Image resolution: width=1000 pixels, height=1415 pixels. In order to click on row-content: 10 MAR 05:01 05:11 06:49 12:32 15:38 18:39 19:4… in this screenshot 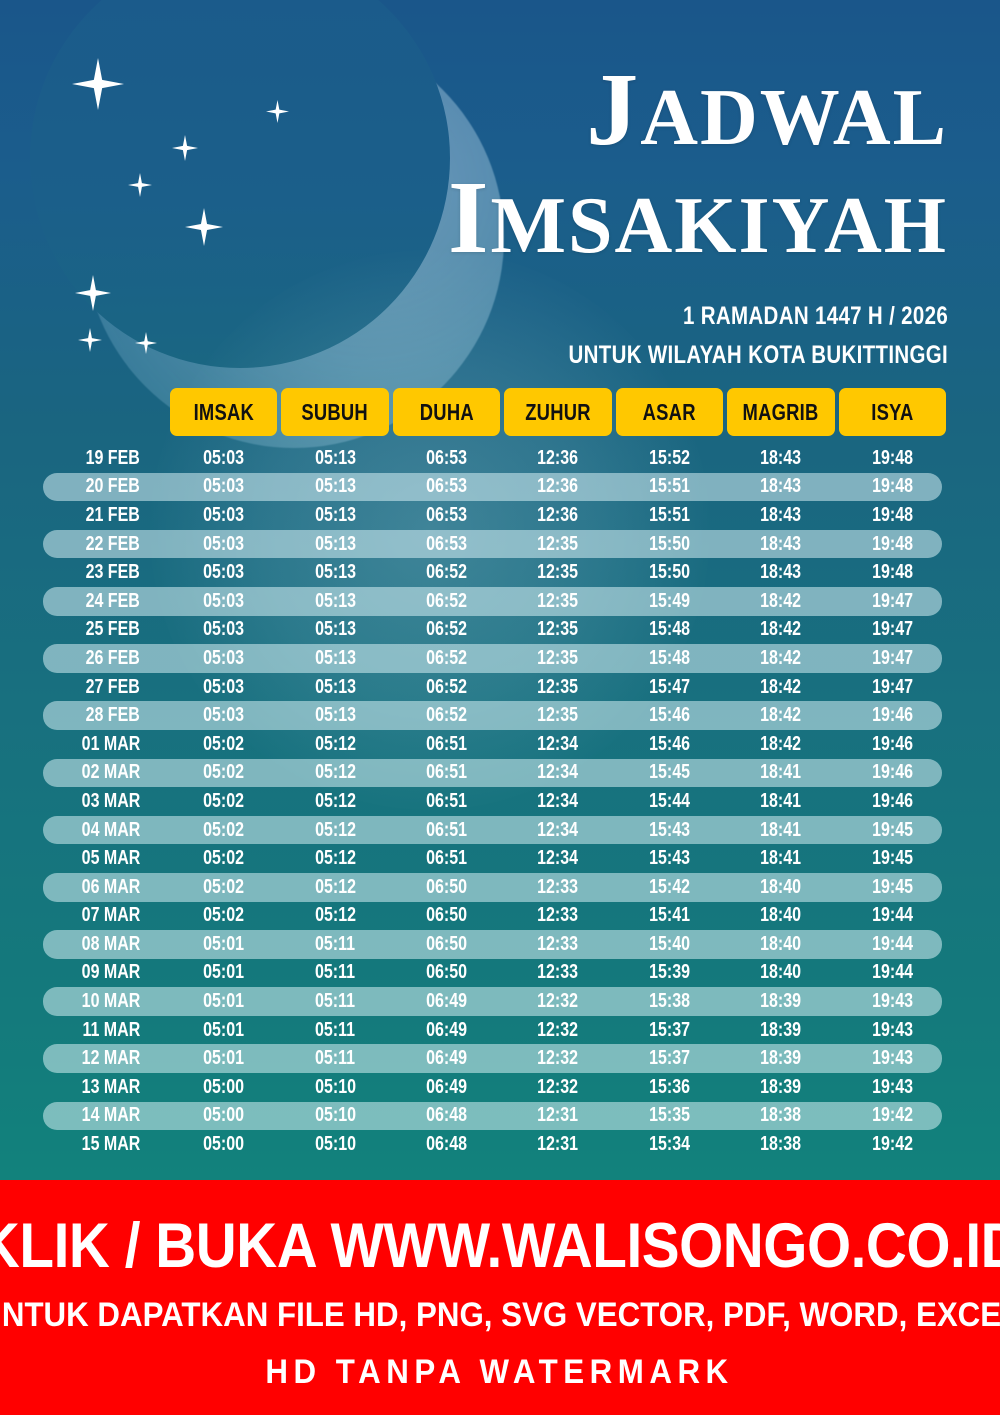, I will do `click(500, 1001)`.